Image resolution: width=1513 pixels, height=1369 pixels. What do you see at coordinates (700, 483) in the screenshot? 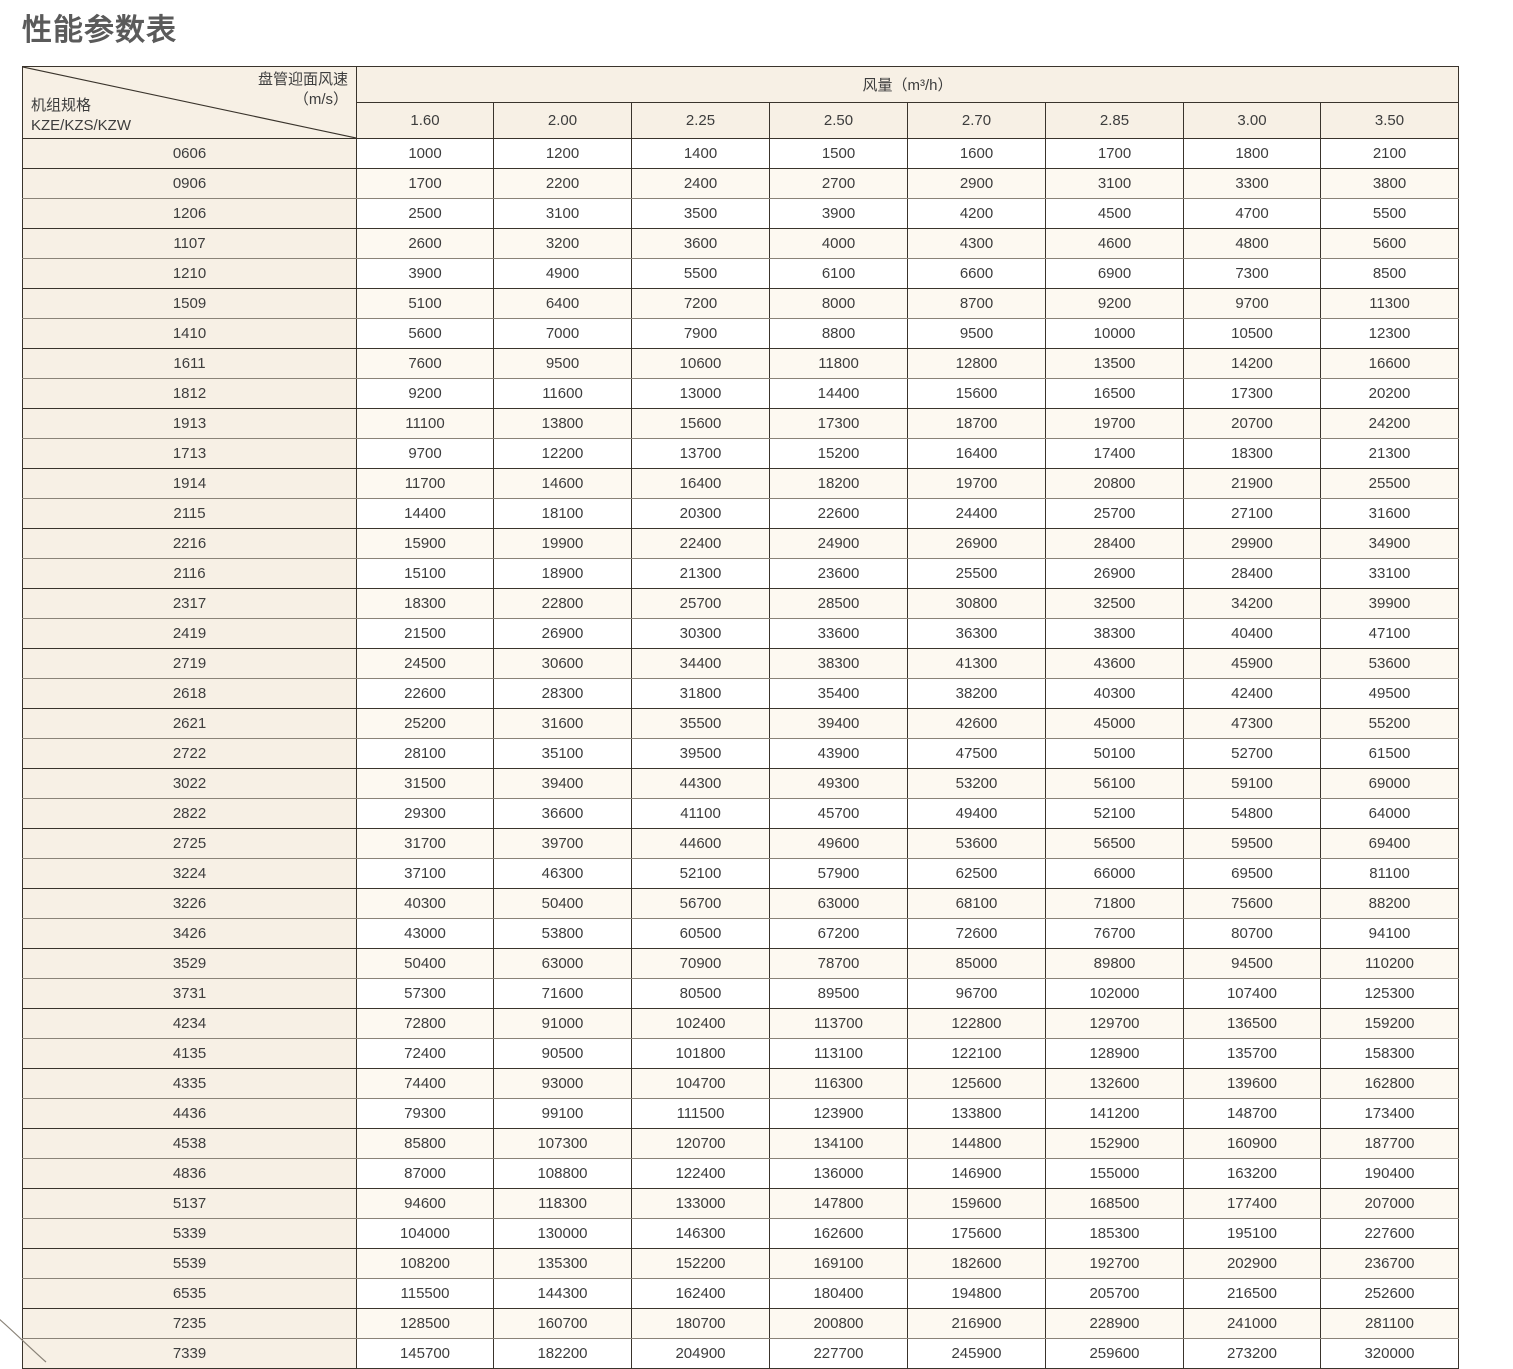
I see `airflow-value-cell: 16400` at bounding box center [700, 483].